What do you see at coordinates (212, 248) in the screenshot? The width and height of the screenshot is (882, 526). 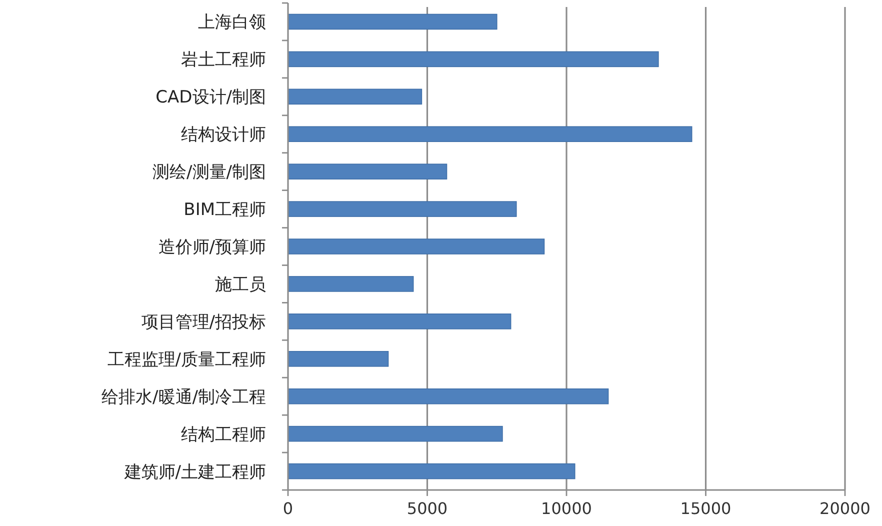 I see `y-tick-label: 造价师/预算师` at bounding box center [212, 248].